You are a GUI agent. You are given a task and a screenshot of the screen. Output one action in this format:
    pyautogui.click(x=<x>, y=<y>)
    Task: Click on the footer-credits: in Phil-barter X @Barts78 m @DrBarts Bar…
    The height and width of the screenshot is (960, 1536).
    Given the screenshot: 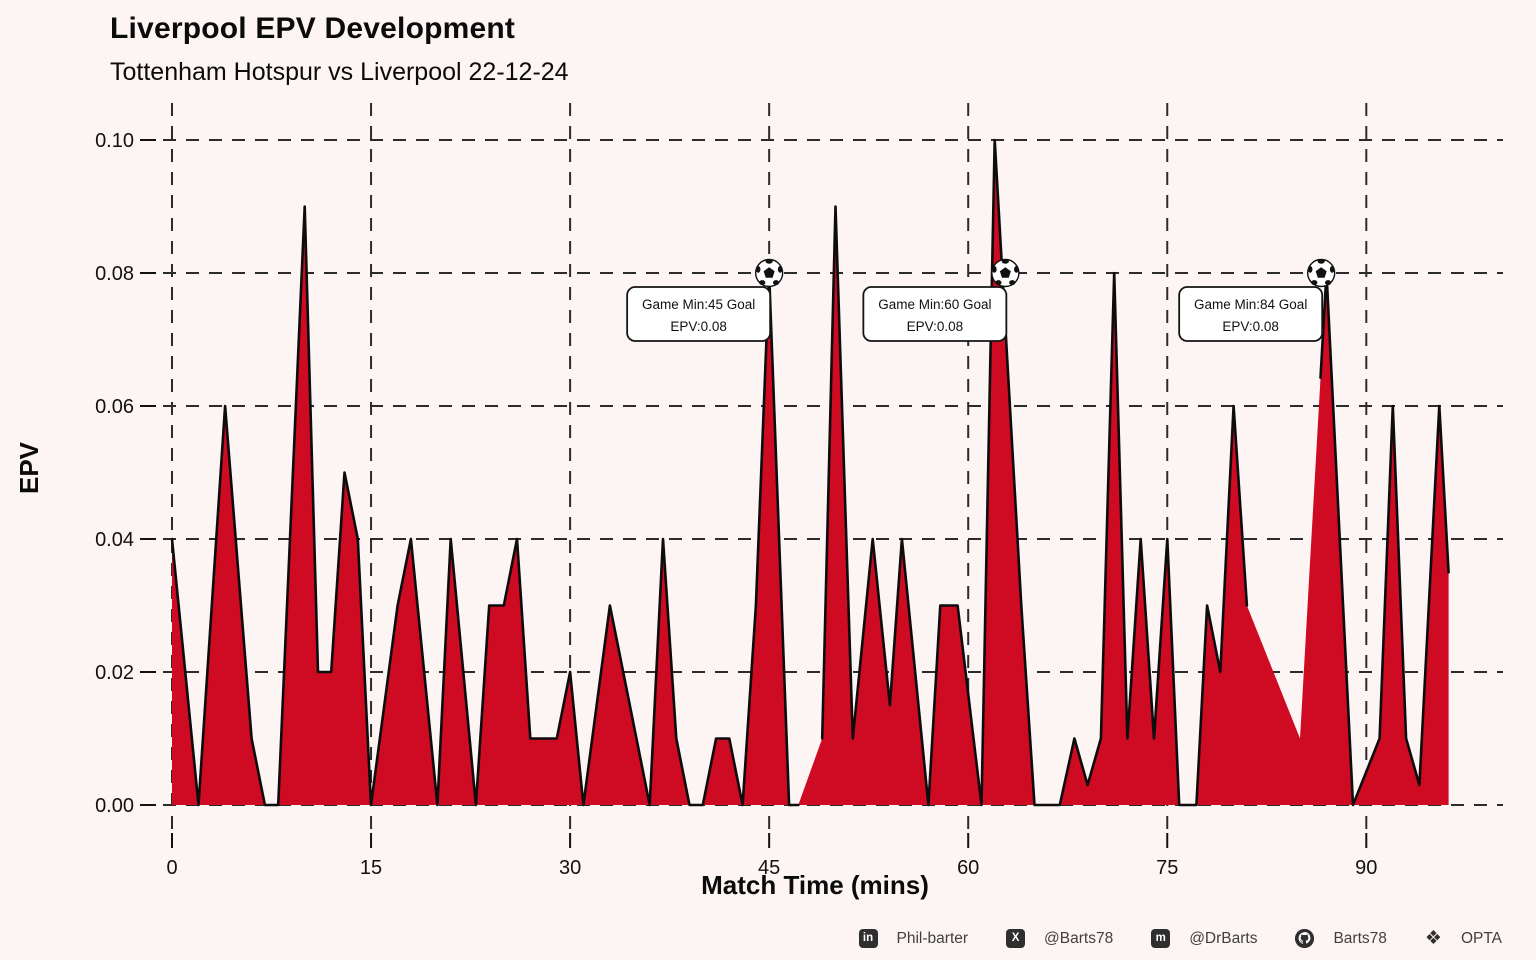 What is the action you would take?
    pyautogui.click(x=1180, y=938)
    